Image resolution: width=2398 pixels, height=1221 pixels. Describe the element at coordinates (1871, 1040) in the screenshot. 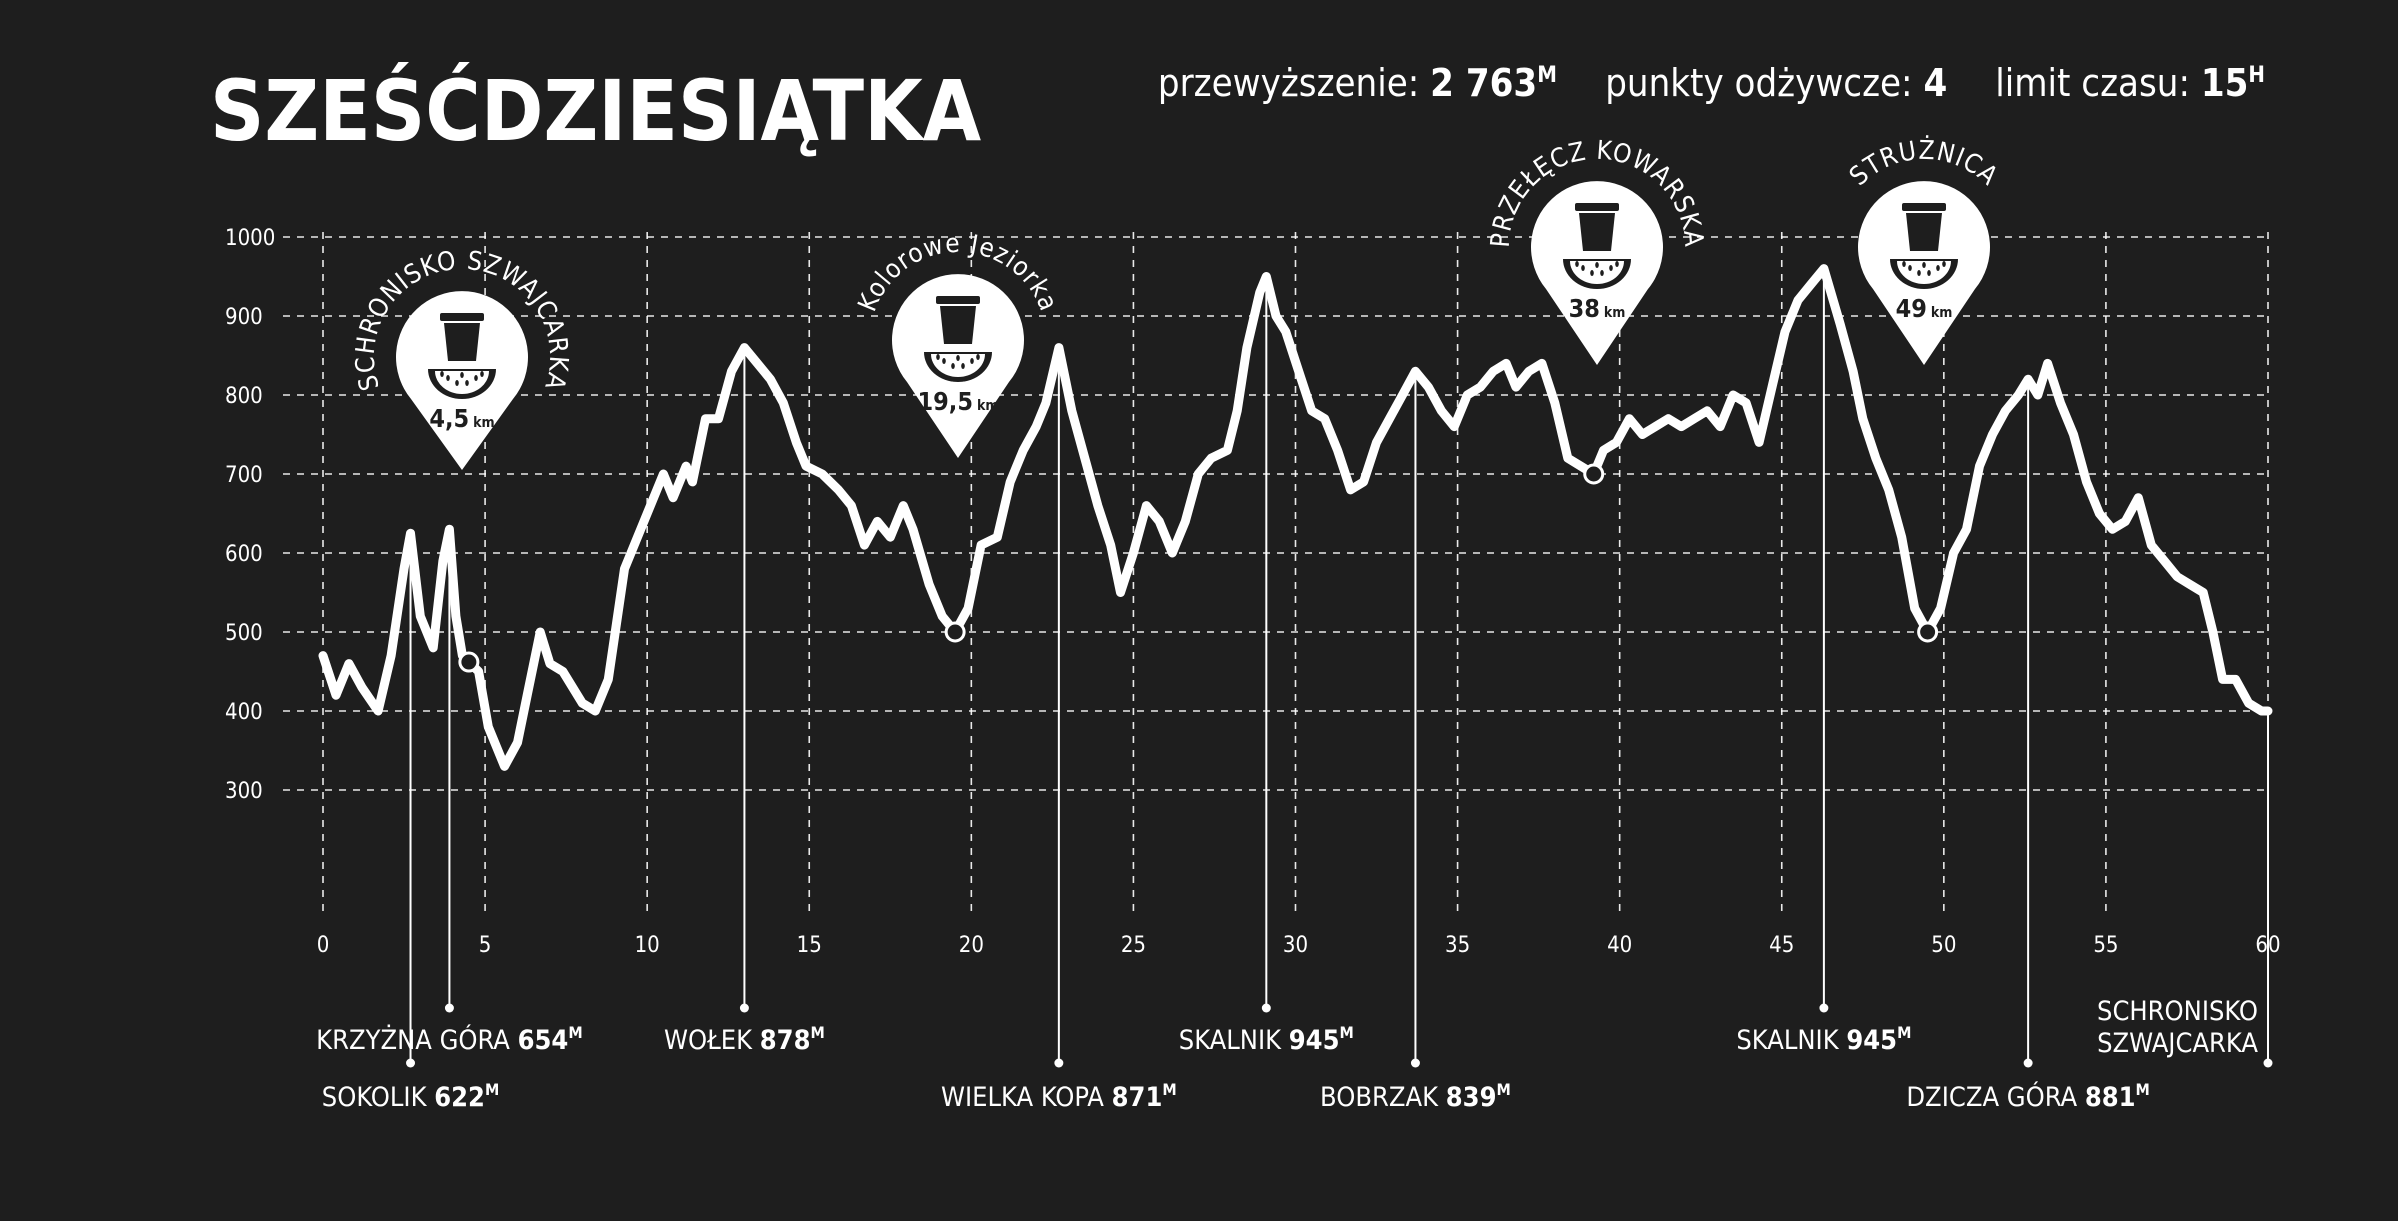

I see `peak-elevation: 945` at that location.